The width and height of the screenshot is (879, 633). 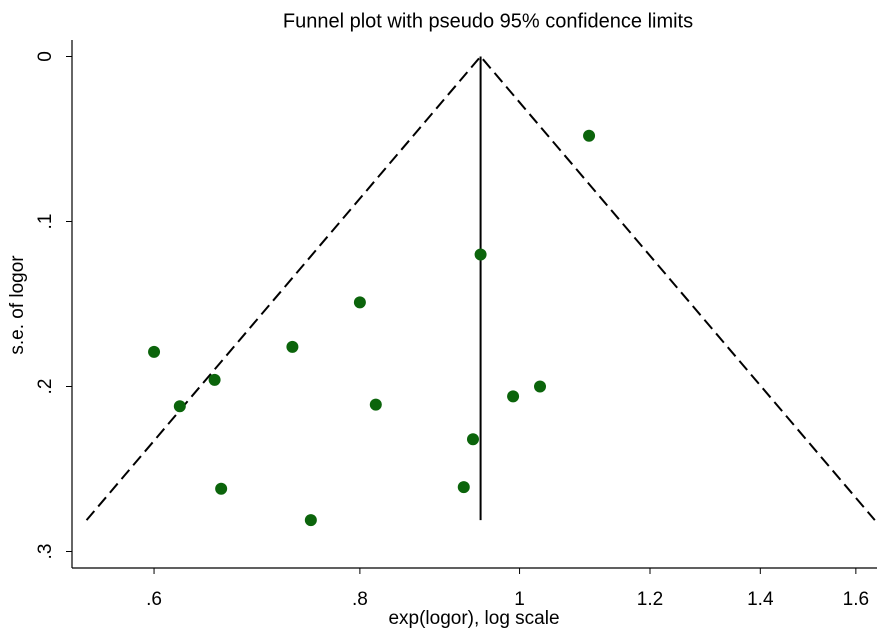 What do you see at coordinates (760, 599) in the screenshot?
I see `x-tick-label: 1.4` at bounding box center [760, 599].